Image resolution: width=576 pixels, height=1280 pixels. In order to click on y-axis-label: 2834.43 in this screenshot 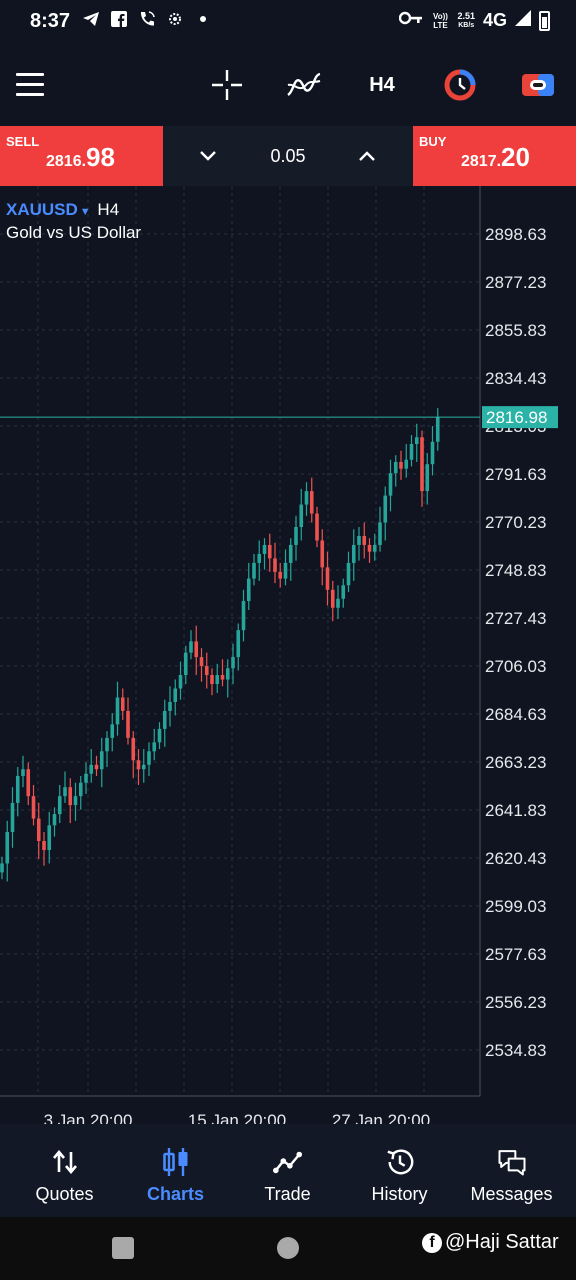, I will do `click(515, 378)`.